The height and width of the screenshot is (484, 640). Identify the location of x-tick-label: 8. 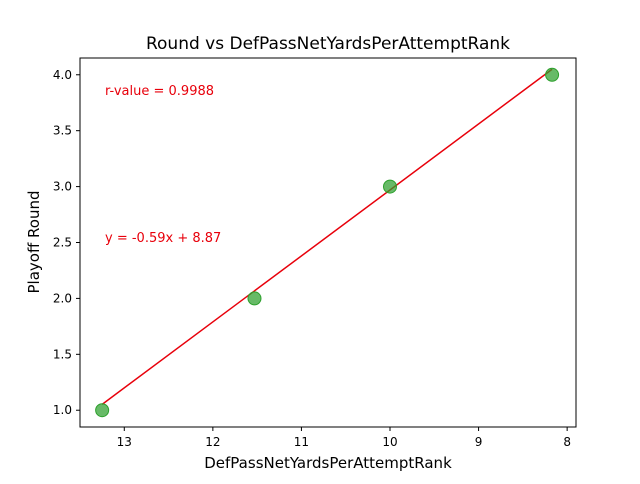
(567, 442).